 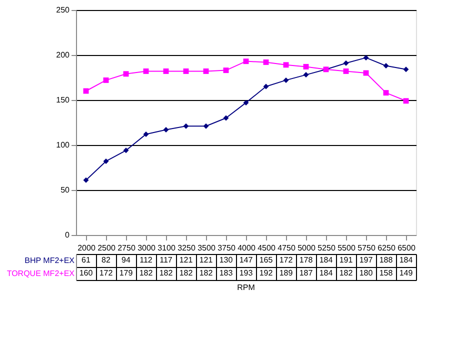 What do you see at coordinates (267, 248) in the screenshot?
I see `x-tick-label: 4500` at bounding box center [267, 248].